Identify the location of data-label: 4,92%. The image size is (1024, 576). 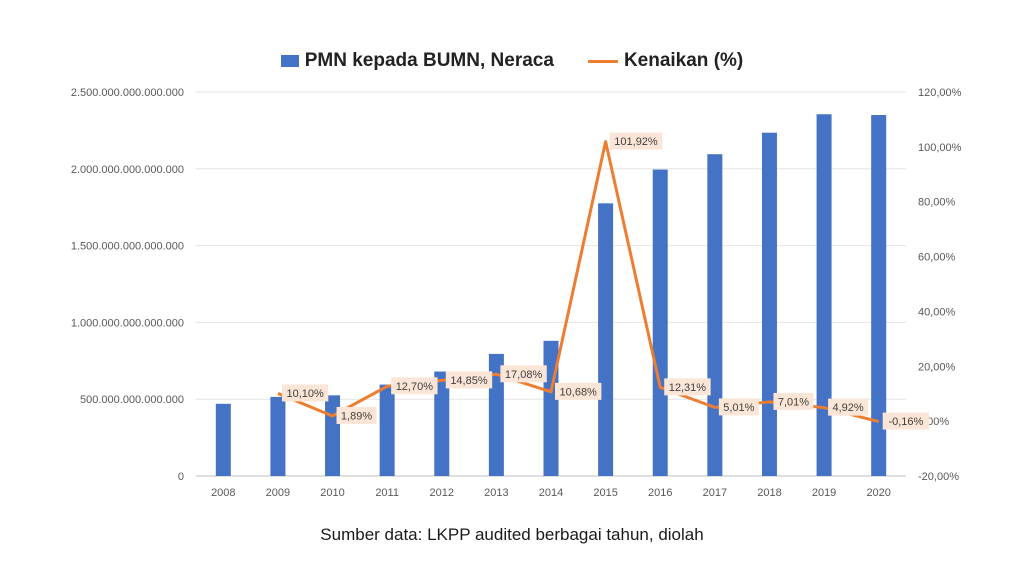
(847, 408).